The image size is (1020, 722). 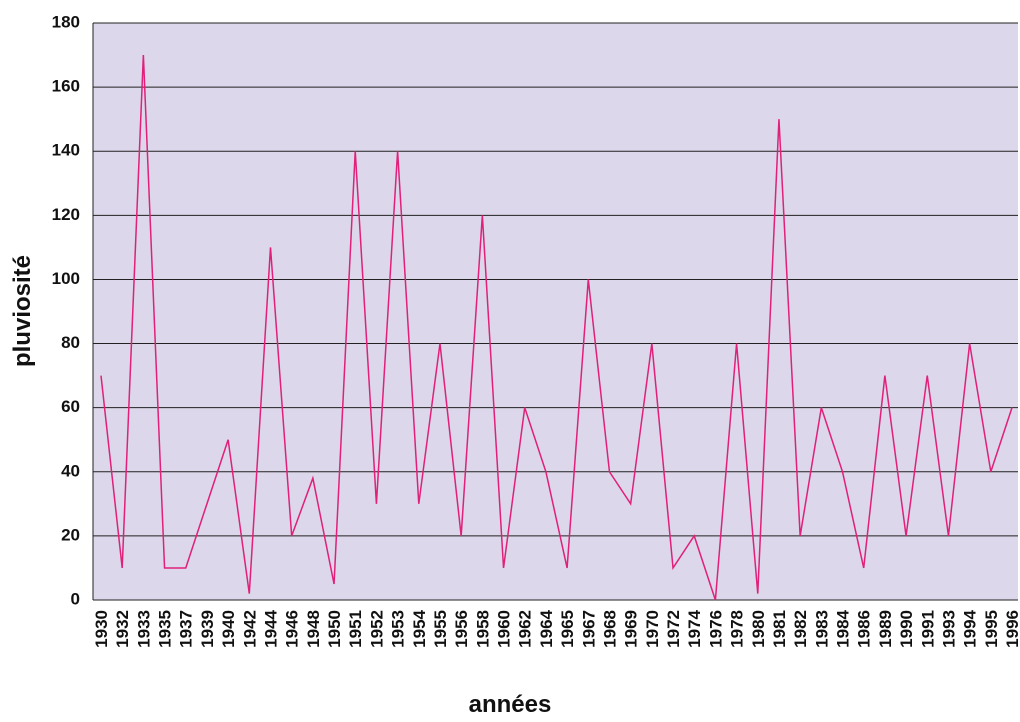 What do you see at coordinates (864, 629) in the screenshot?
I see `x-tick-label: 1986` at bounding box center [864, 629].